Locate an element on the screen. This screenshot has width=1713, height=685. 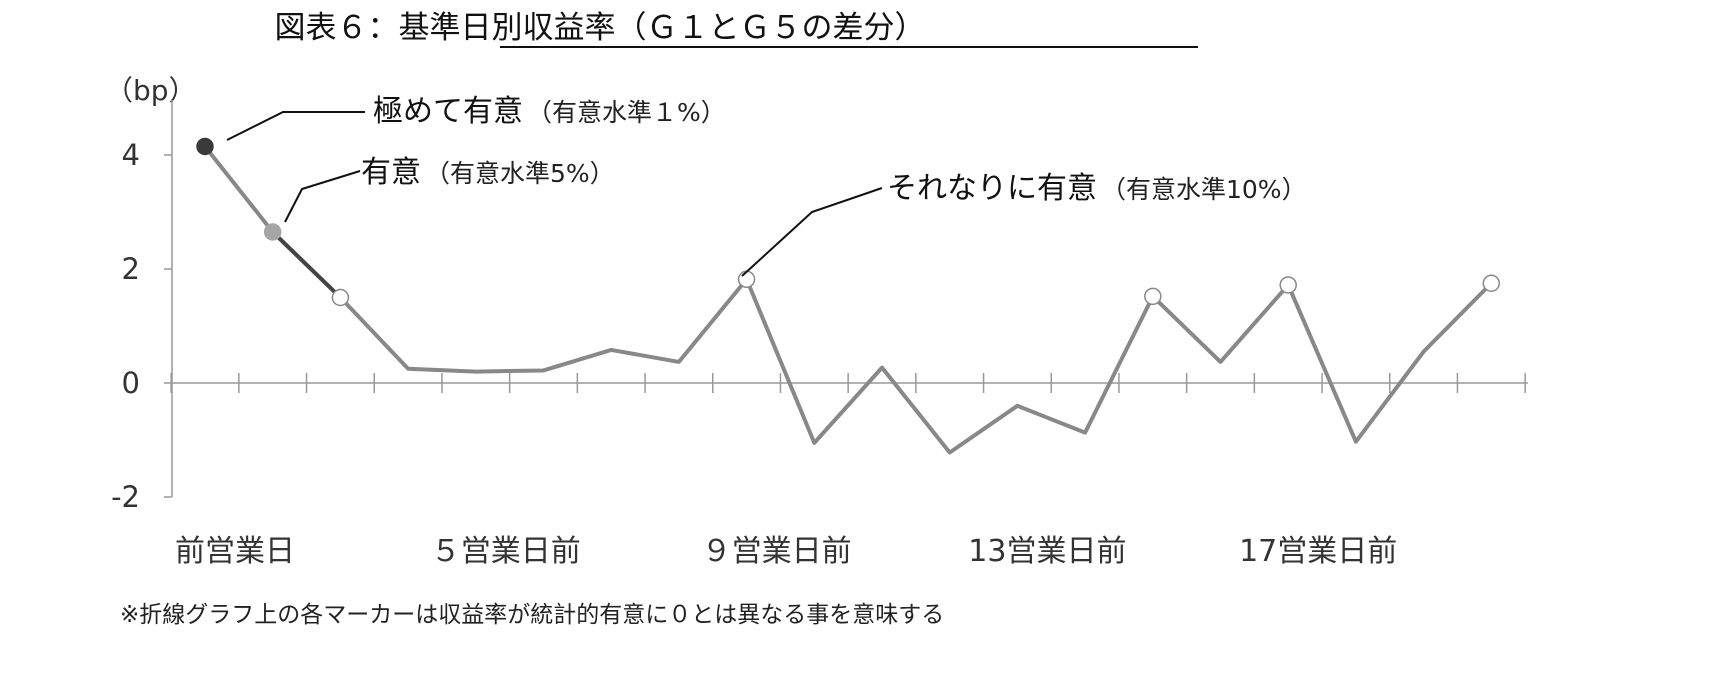
annotation-1pct-main: 極めて有意 is located at coordinates (448, 111).